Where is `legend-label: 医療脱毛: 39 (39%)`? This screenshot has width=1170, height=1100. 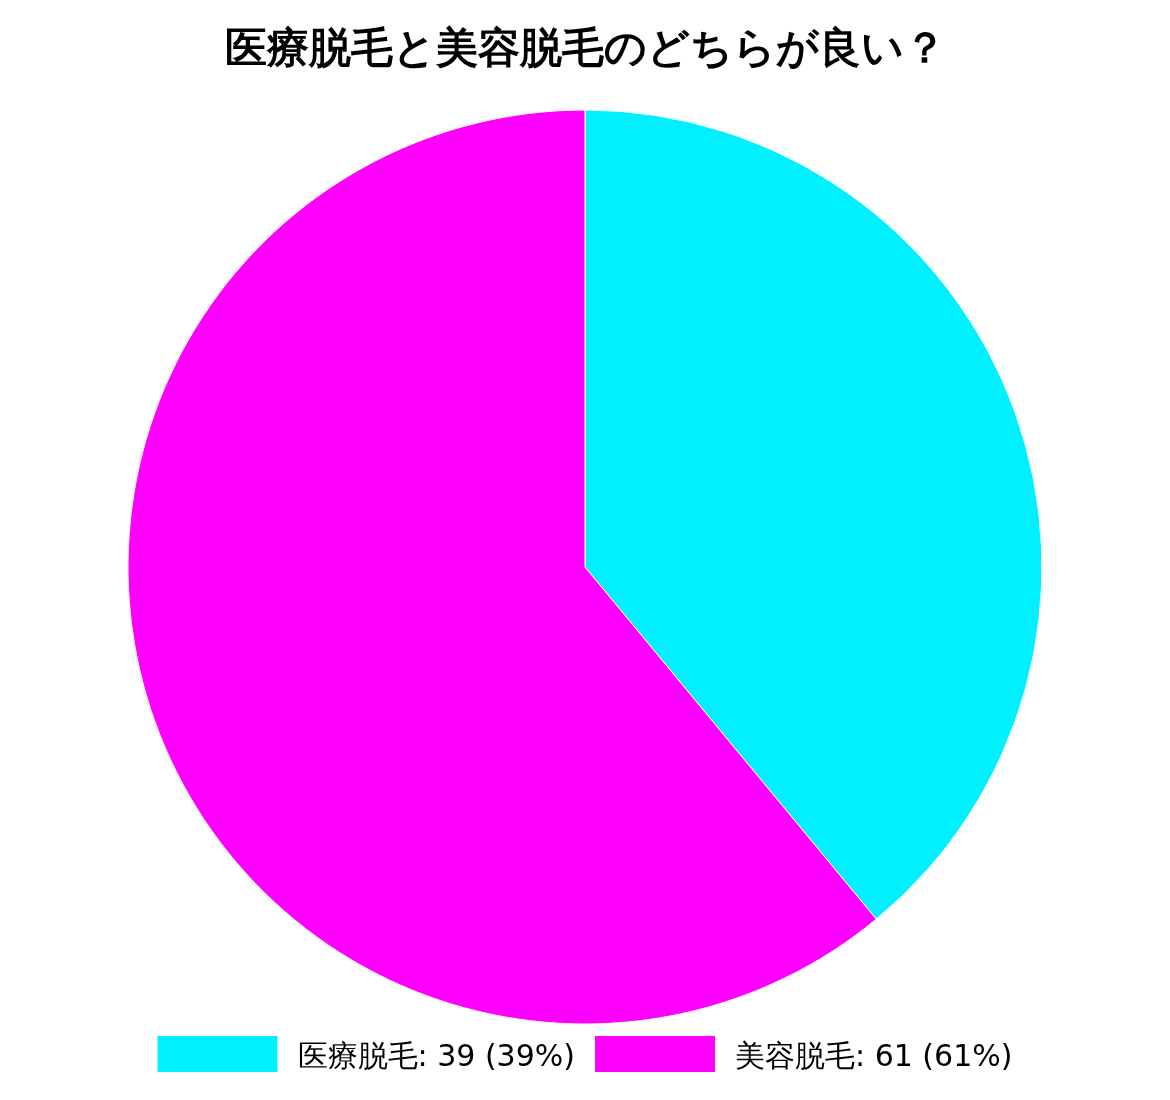 legend-label: 医療脱毛: 39 (39%) is located at coordinates (436, 1055).